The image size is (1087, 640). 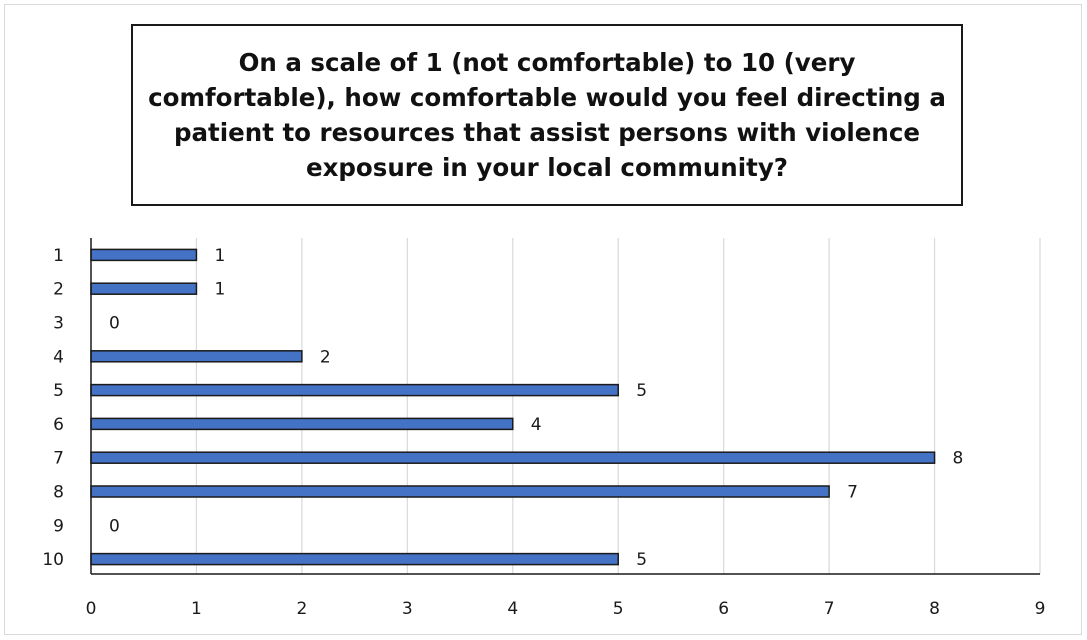 I want to click on data-label-4: 2, so click(x=325, y=357).